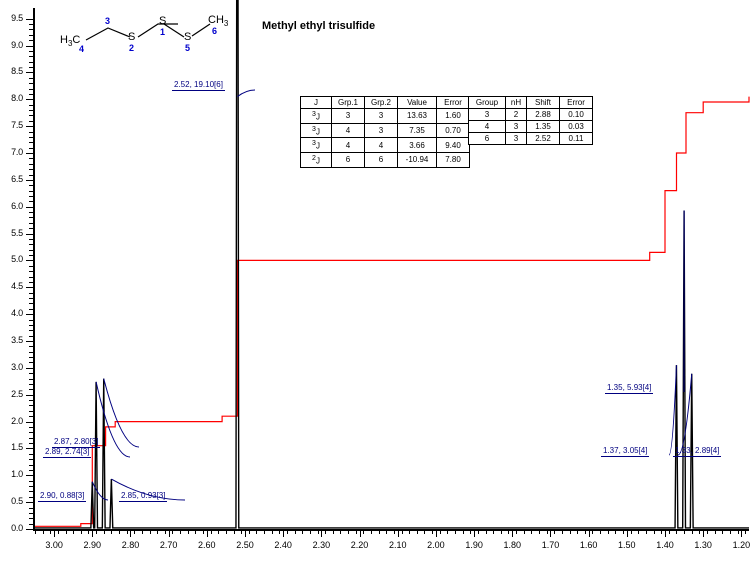 Image resolution: width=756 pixels, height=565 pixels. I want to click on y-tick-label: 3.5, so click(17, 340).